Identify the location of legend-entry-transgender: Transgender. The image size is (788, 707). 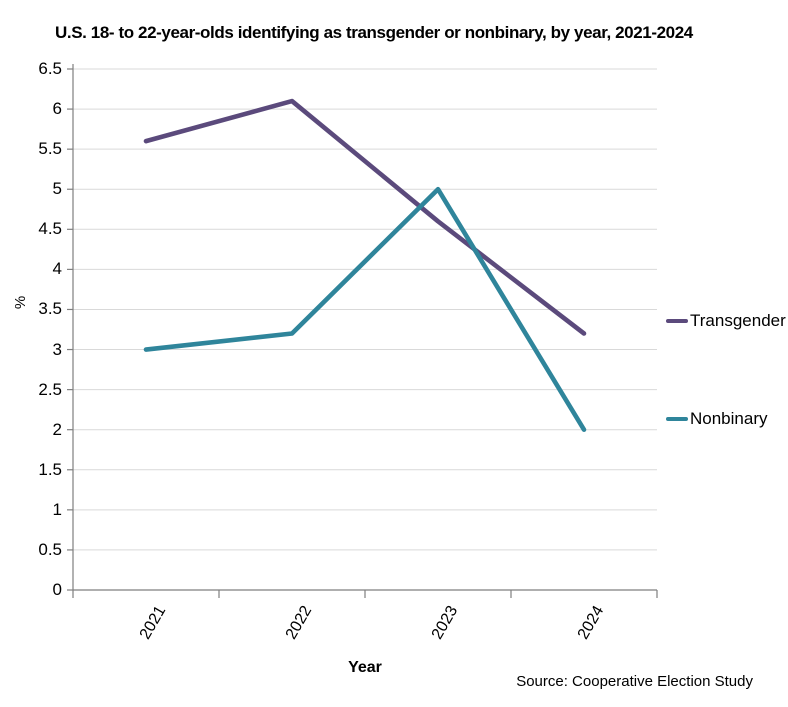
(726, 321).